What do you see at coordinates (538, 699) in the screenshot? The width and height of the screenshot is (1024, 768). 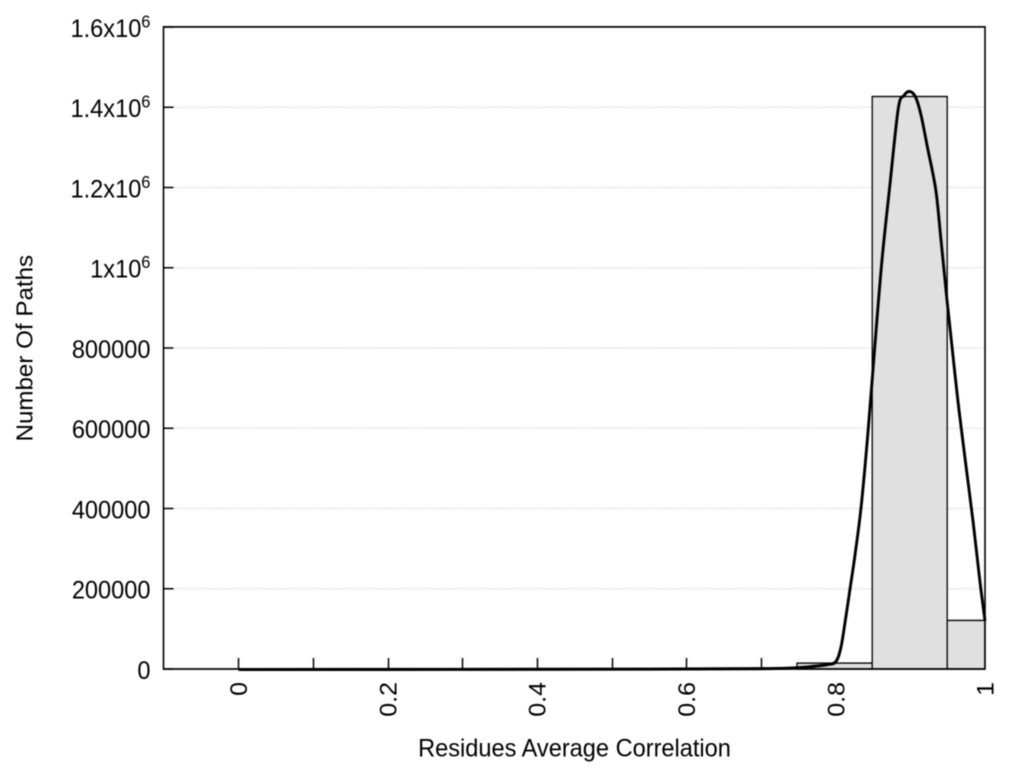 I see `svg-text: 0.4` at bounding box center [538, 699].